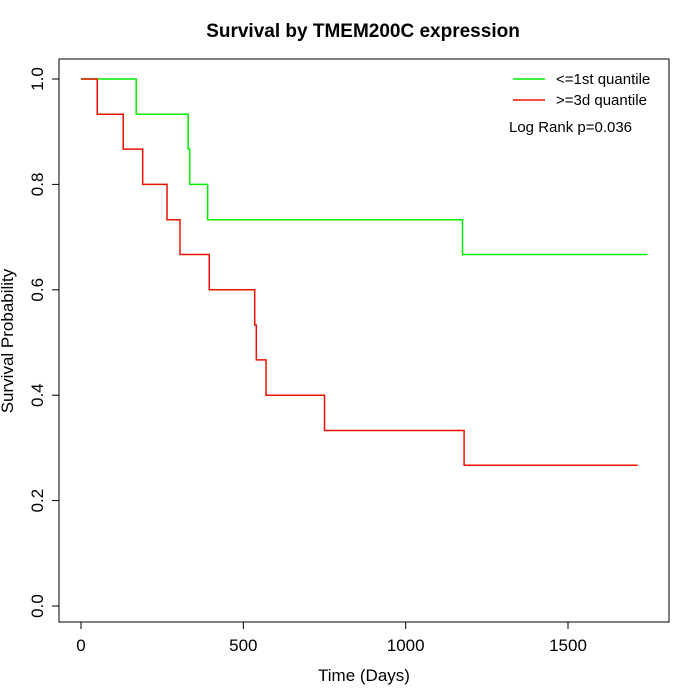 The height and width of the screenshot is (700, 700). Describe the element at coordinates (37, 79) in the screenshot. I see `y-tick-label: 1.0` at that location.